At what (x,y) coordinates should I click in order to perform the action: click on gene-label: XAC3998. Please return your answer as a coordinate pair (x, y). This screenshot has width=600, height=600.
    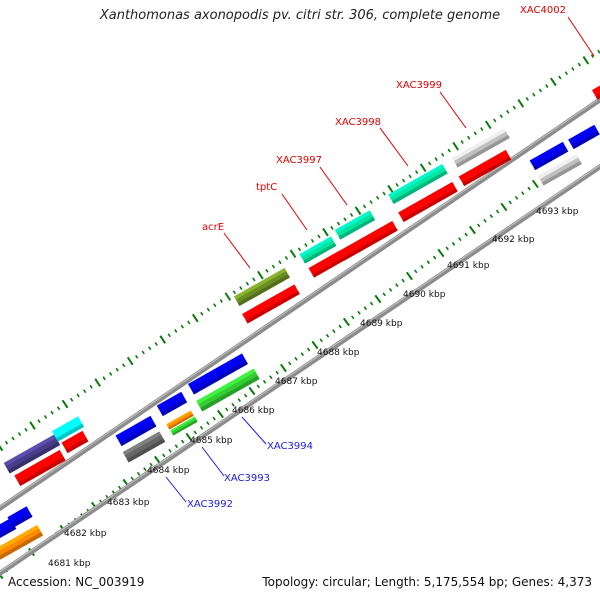
    Looking at the image, I should click on (358, 122).